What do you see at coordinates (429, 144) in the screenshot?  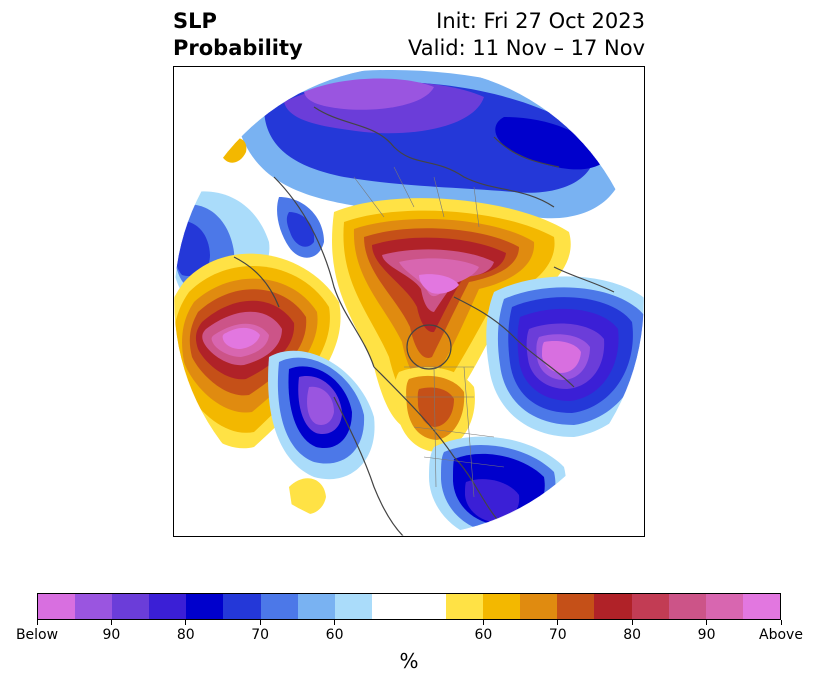 I see `anomaly-north-atlantic-low` at bounding box center [429, 144].